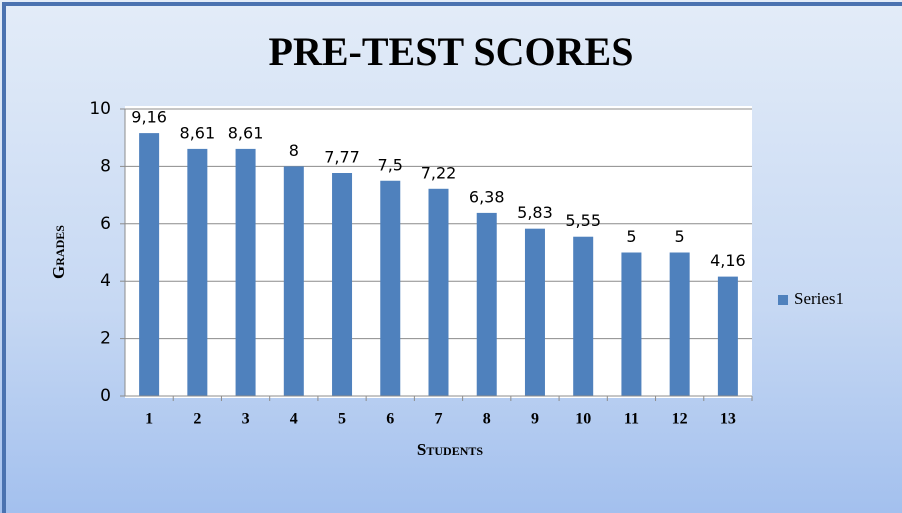 The width and height of the screenshot is (902, 513). What do you see at coordinates (680, 419) in the screenshot?
I see `x-tick-label: 12` at bounding box center [680, 419].